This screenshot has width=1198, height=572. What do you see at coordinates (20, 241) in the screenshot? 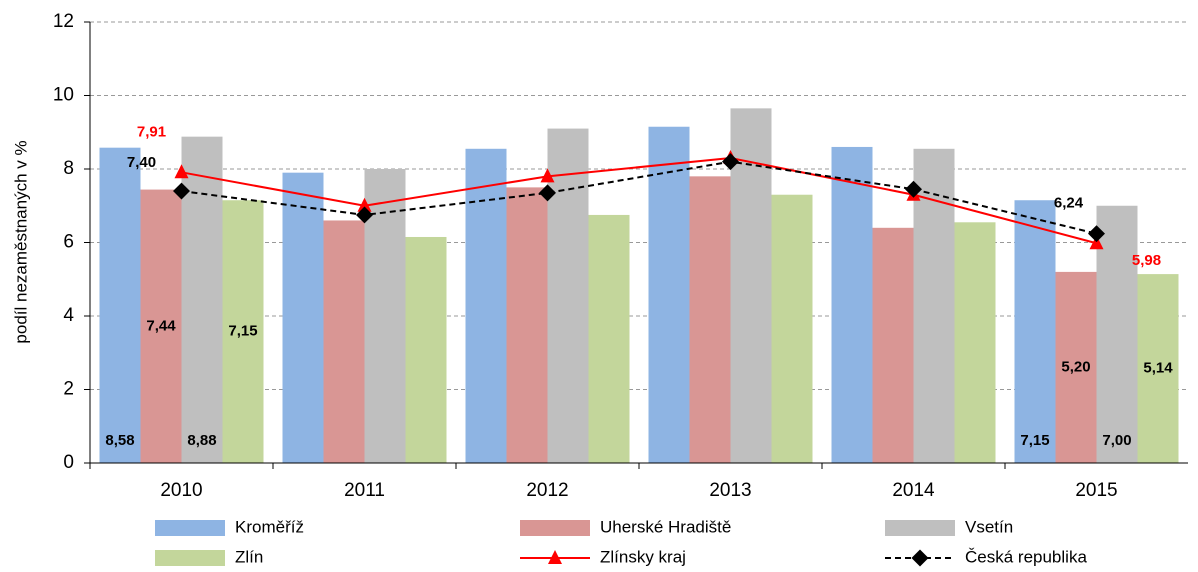
I see `y-axis-label: podíl nezaměstnaných v %` at bounding box center [20, 241].